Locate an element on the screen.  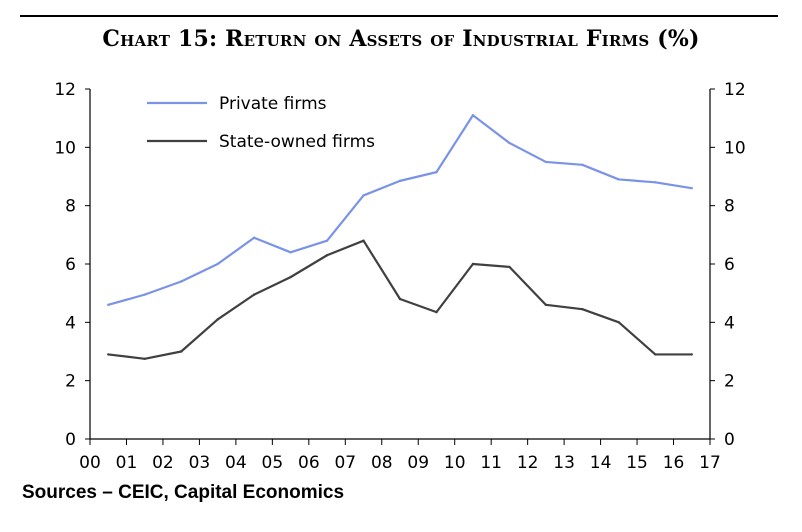
x-tick-label: 10 is located at coordinates (455, 463).